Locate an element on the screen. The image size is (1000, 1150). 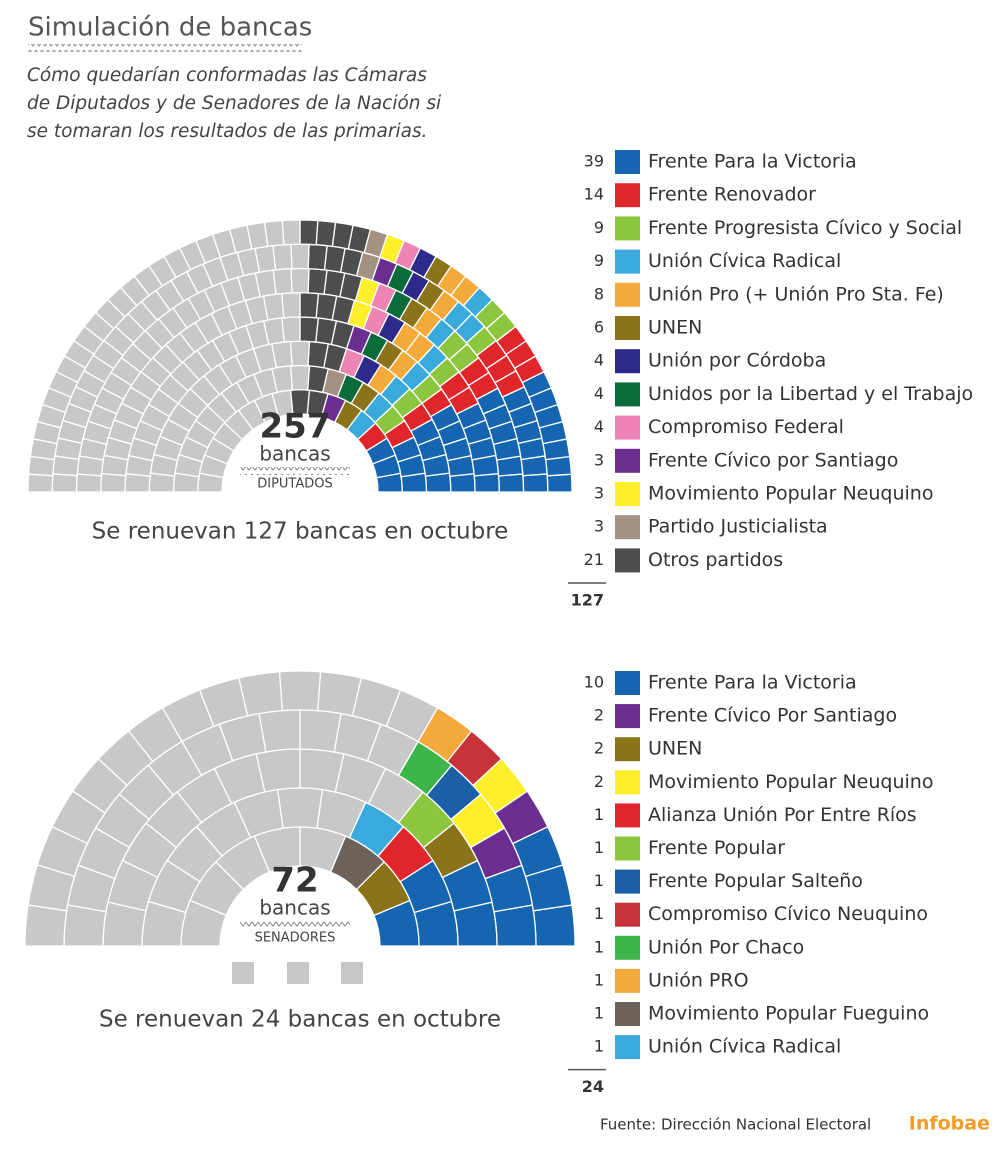
caption: Se renuevan 24 bancas en octubre is located at coordinates (300, 1020).